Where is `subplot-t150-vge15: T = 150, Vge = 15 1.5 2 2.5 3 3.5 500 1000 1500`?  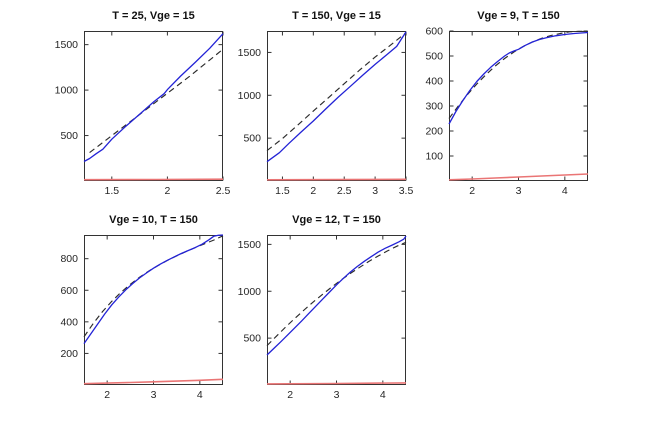 subplot-t150-vge15: T = 150, Vge = 15 1.5 2 2.5 3 3.5 500 1000 1500 is located at coordinates (326, 103).